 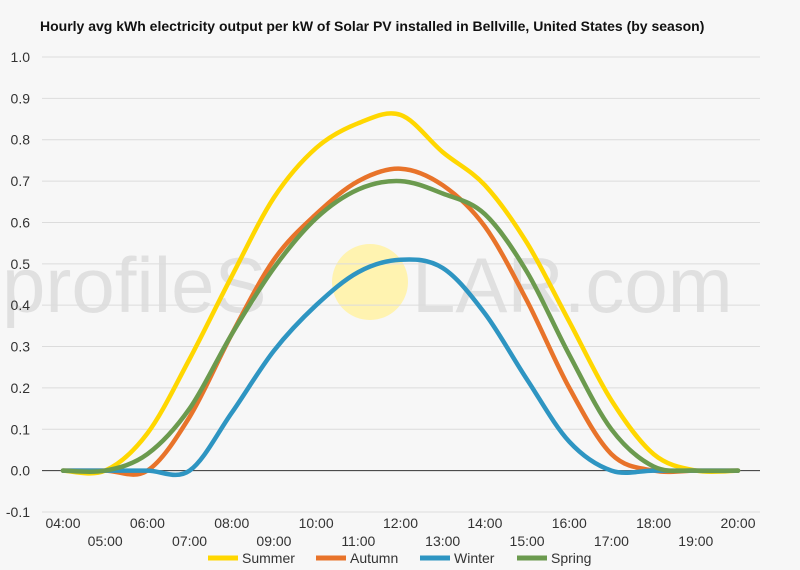 What do you see at coordinates (21, 264) in the screenshot?
I see `y-tick-label: 0.5` at bounding box center [21, 264].